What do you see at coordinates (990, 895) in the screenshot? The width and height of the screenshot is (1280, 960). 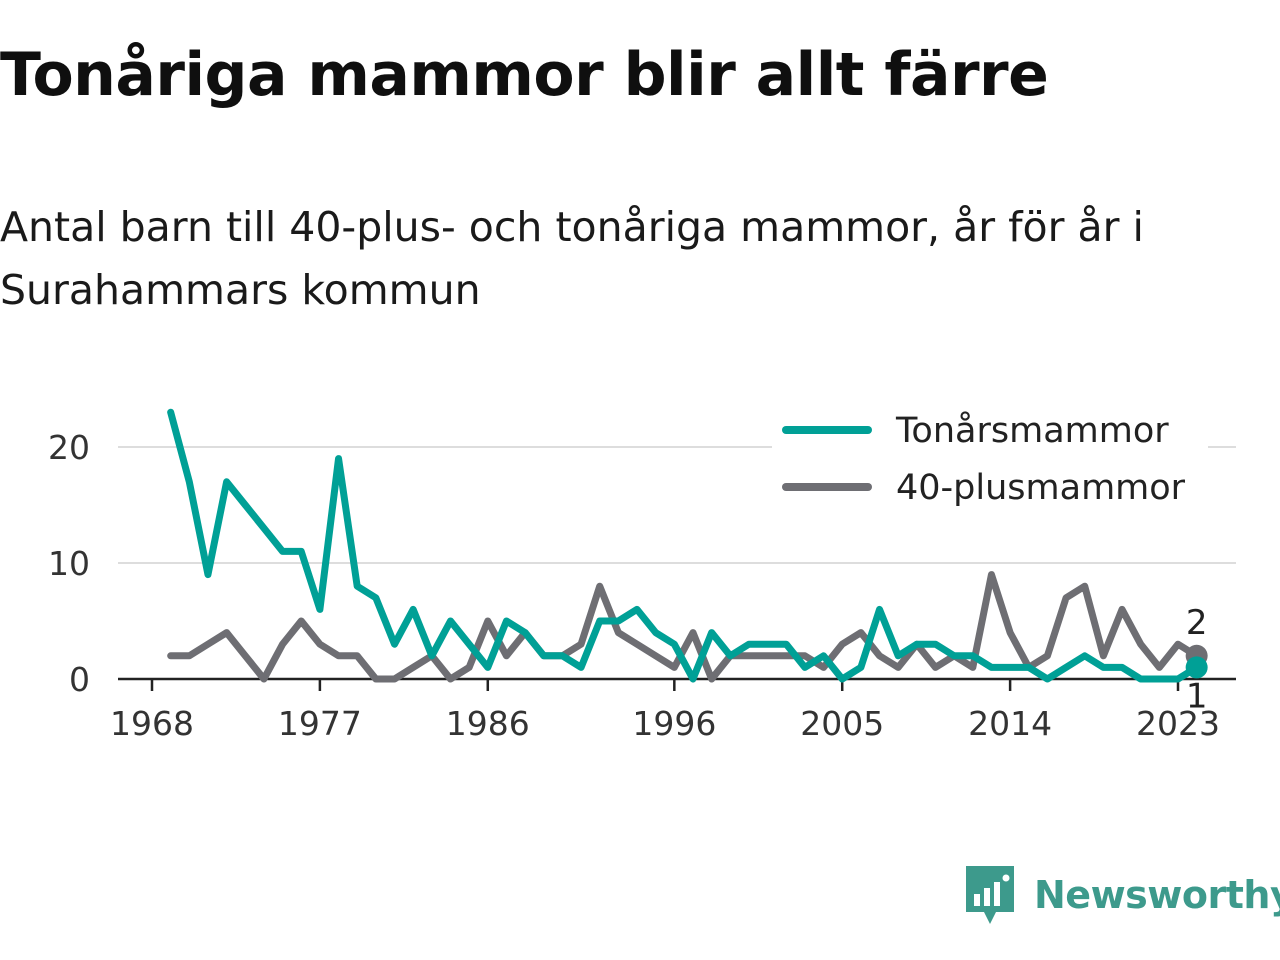 I see `newsworthy-logo-icon` at bounding box center [990, 895].